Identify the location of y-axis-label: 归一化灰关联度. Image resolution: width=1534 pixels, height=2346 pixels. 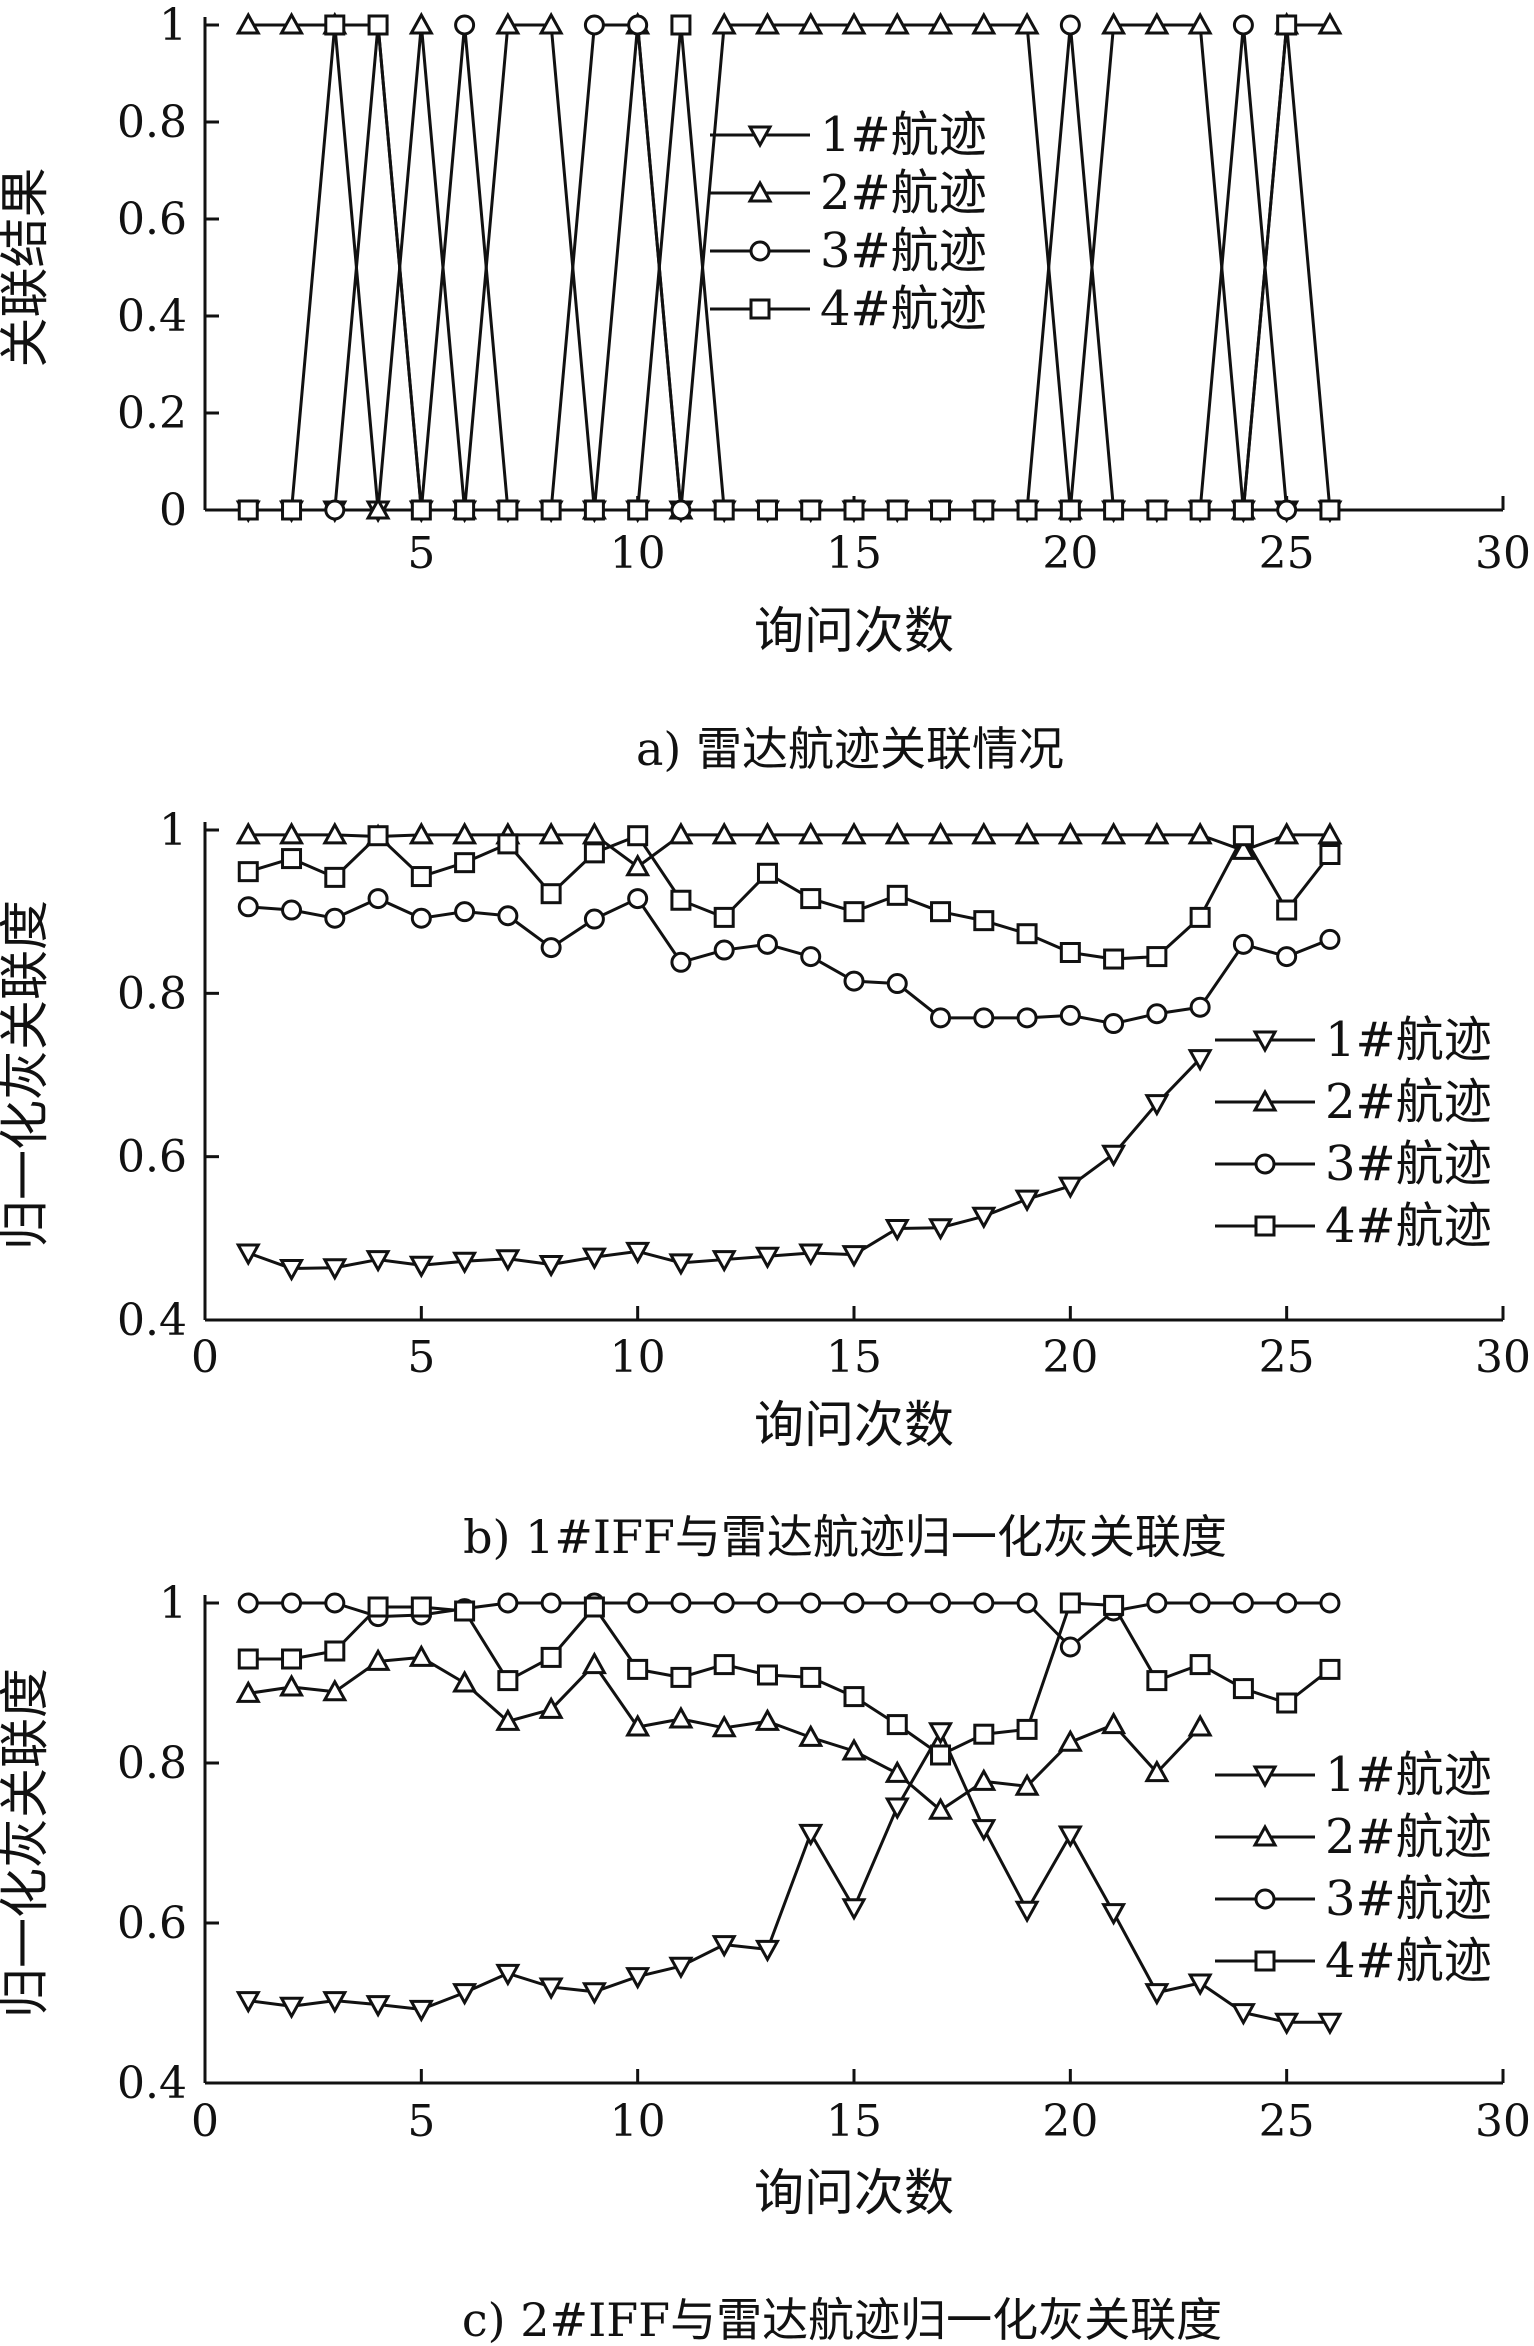
(27, 1075).